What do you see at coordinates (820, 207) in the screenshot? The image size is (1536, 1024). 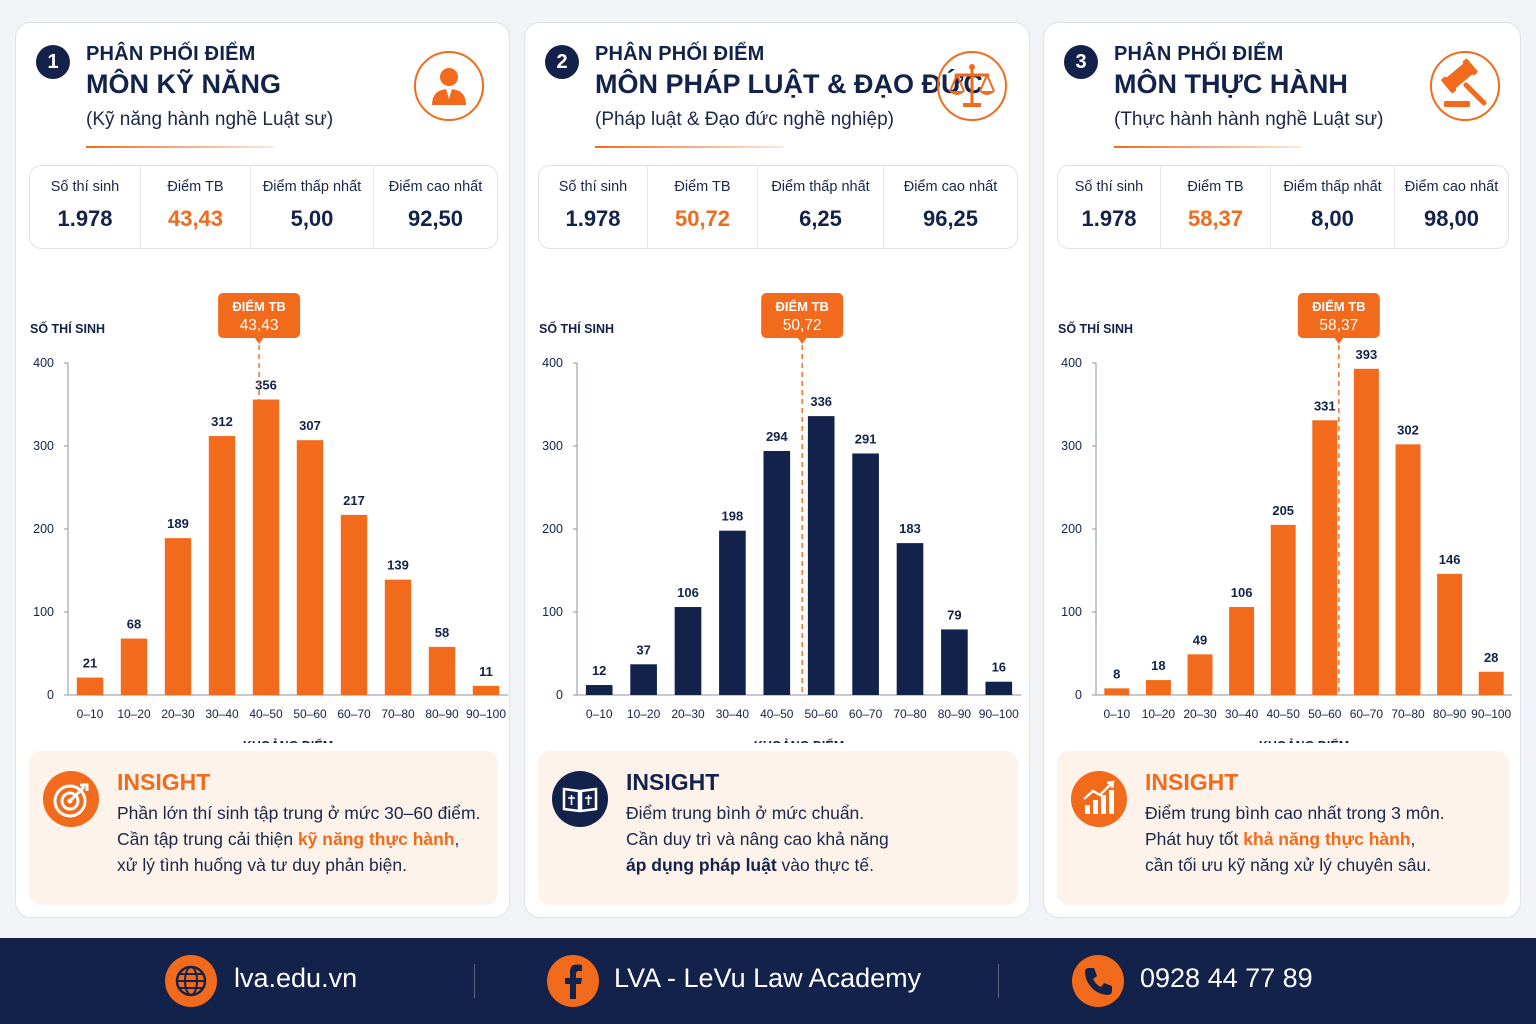 I see `stat-min: Điểm thấp nhất 6,25` at bounding box center [820, 207].